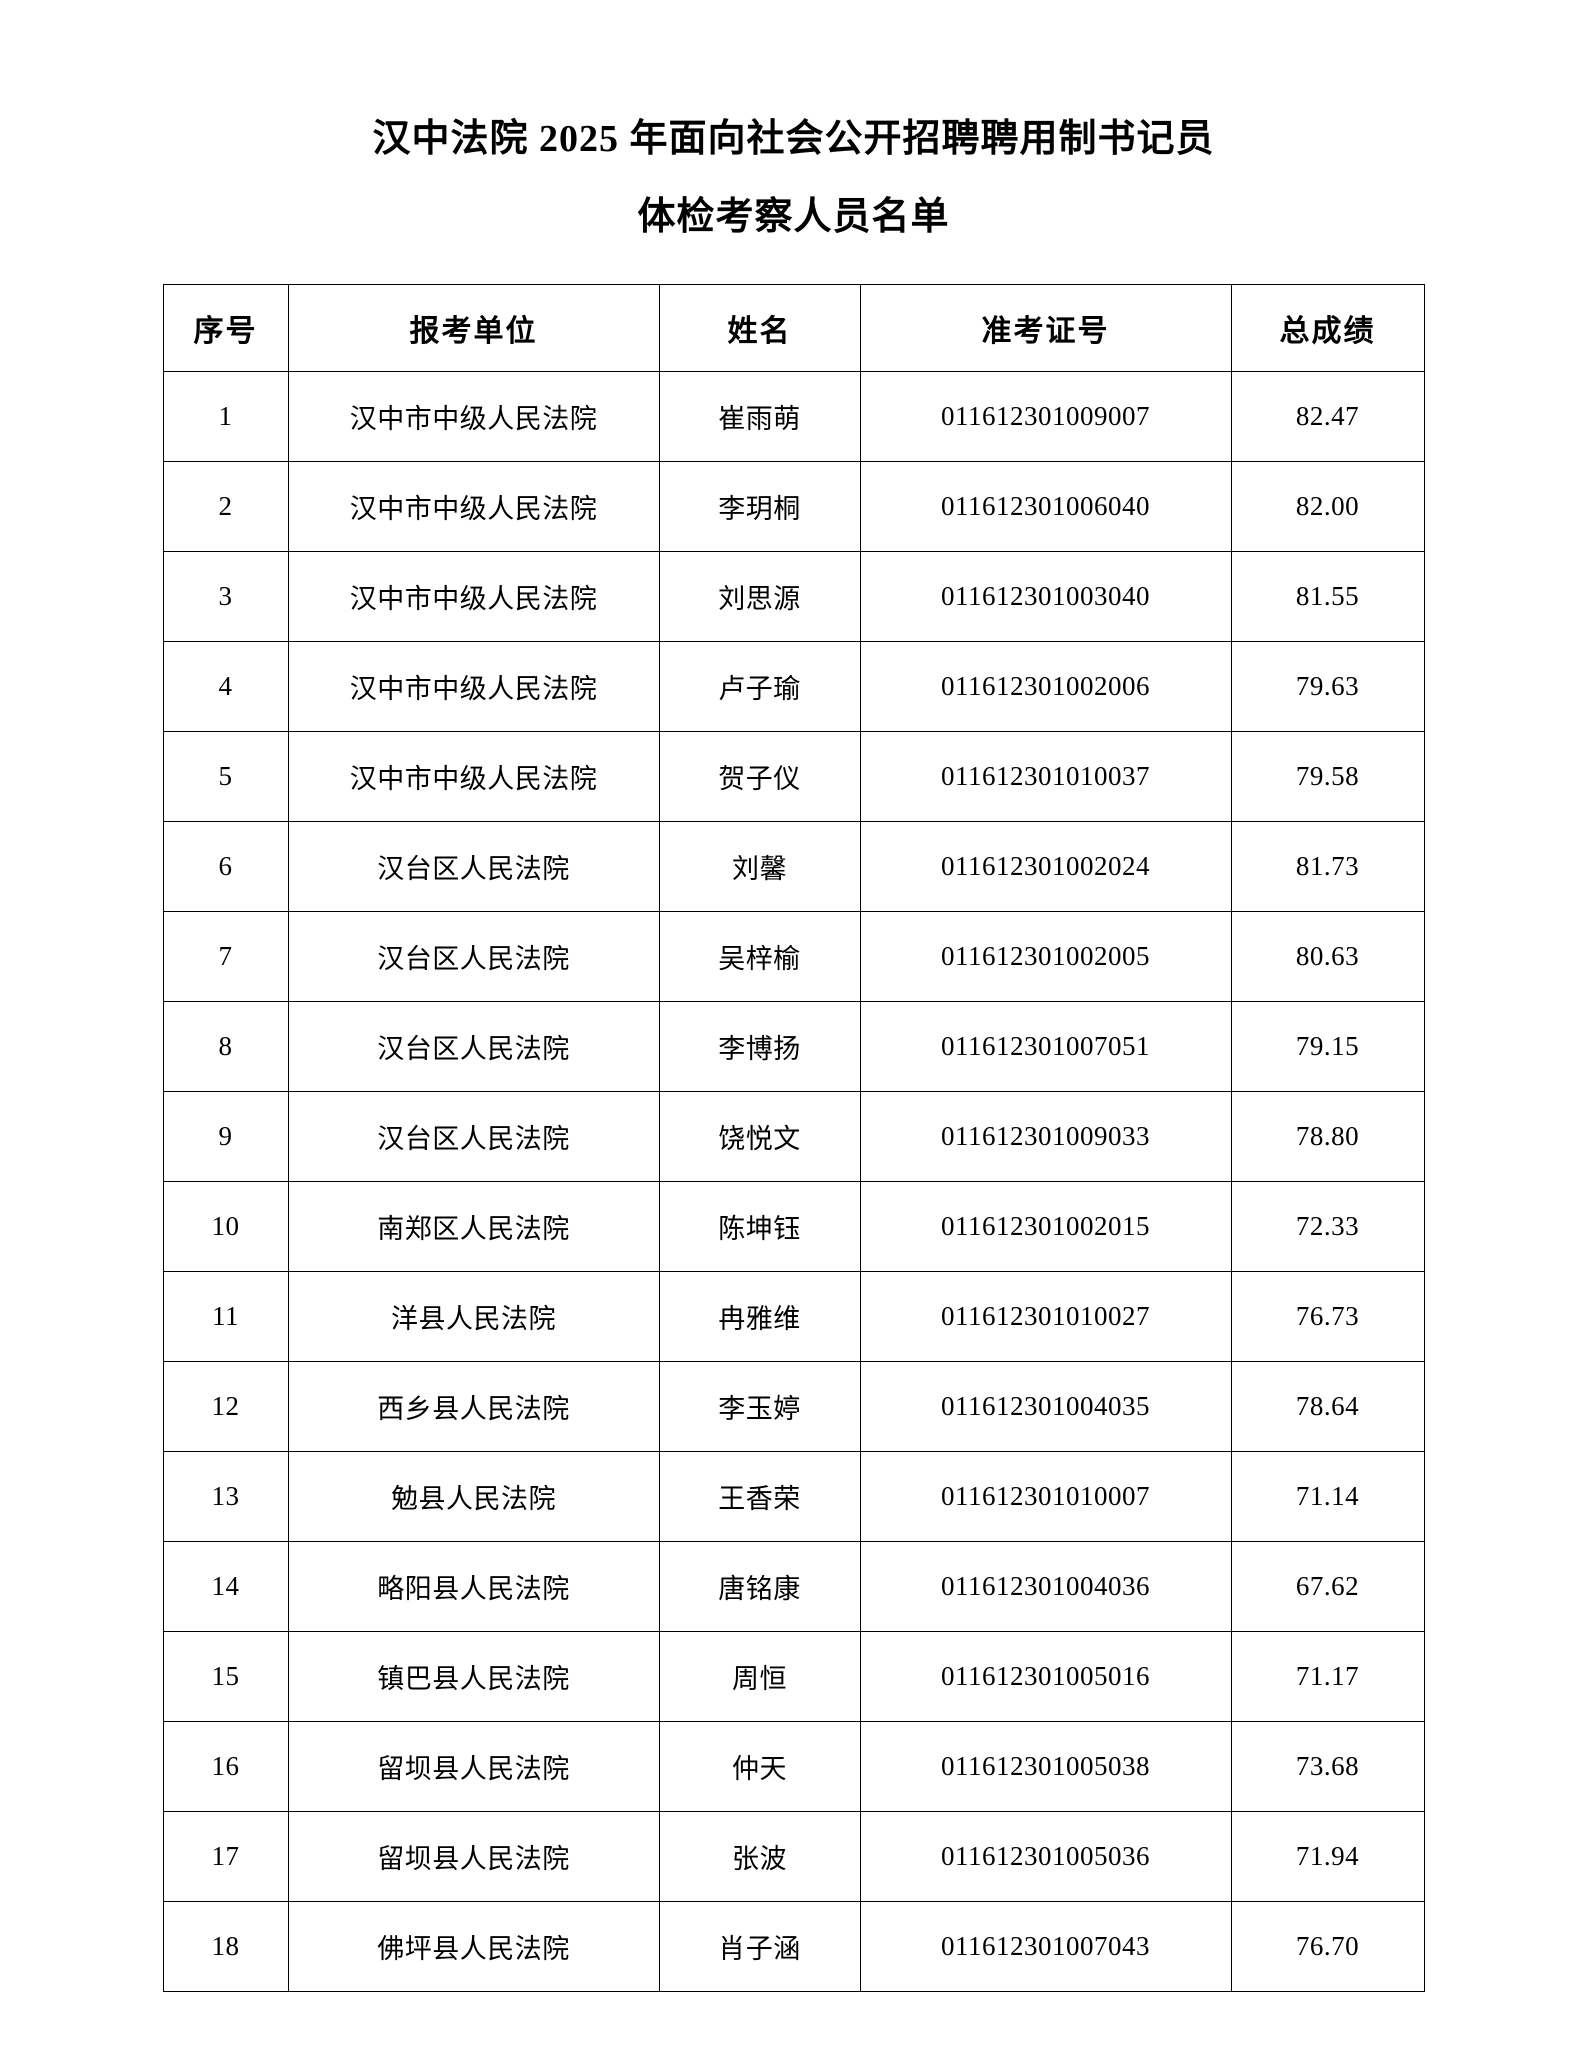 The image size is (1587, 2072). What do you see at coordinates (225, 1586) in the screenshot?
I see `cell-index: 14` at bounding box center [225, 1586].